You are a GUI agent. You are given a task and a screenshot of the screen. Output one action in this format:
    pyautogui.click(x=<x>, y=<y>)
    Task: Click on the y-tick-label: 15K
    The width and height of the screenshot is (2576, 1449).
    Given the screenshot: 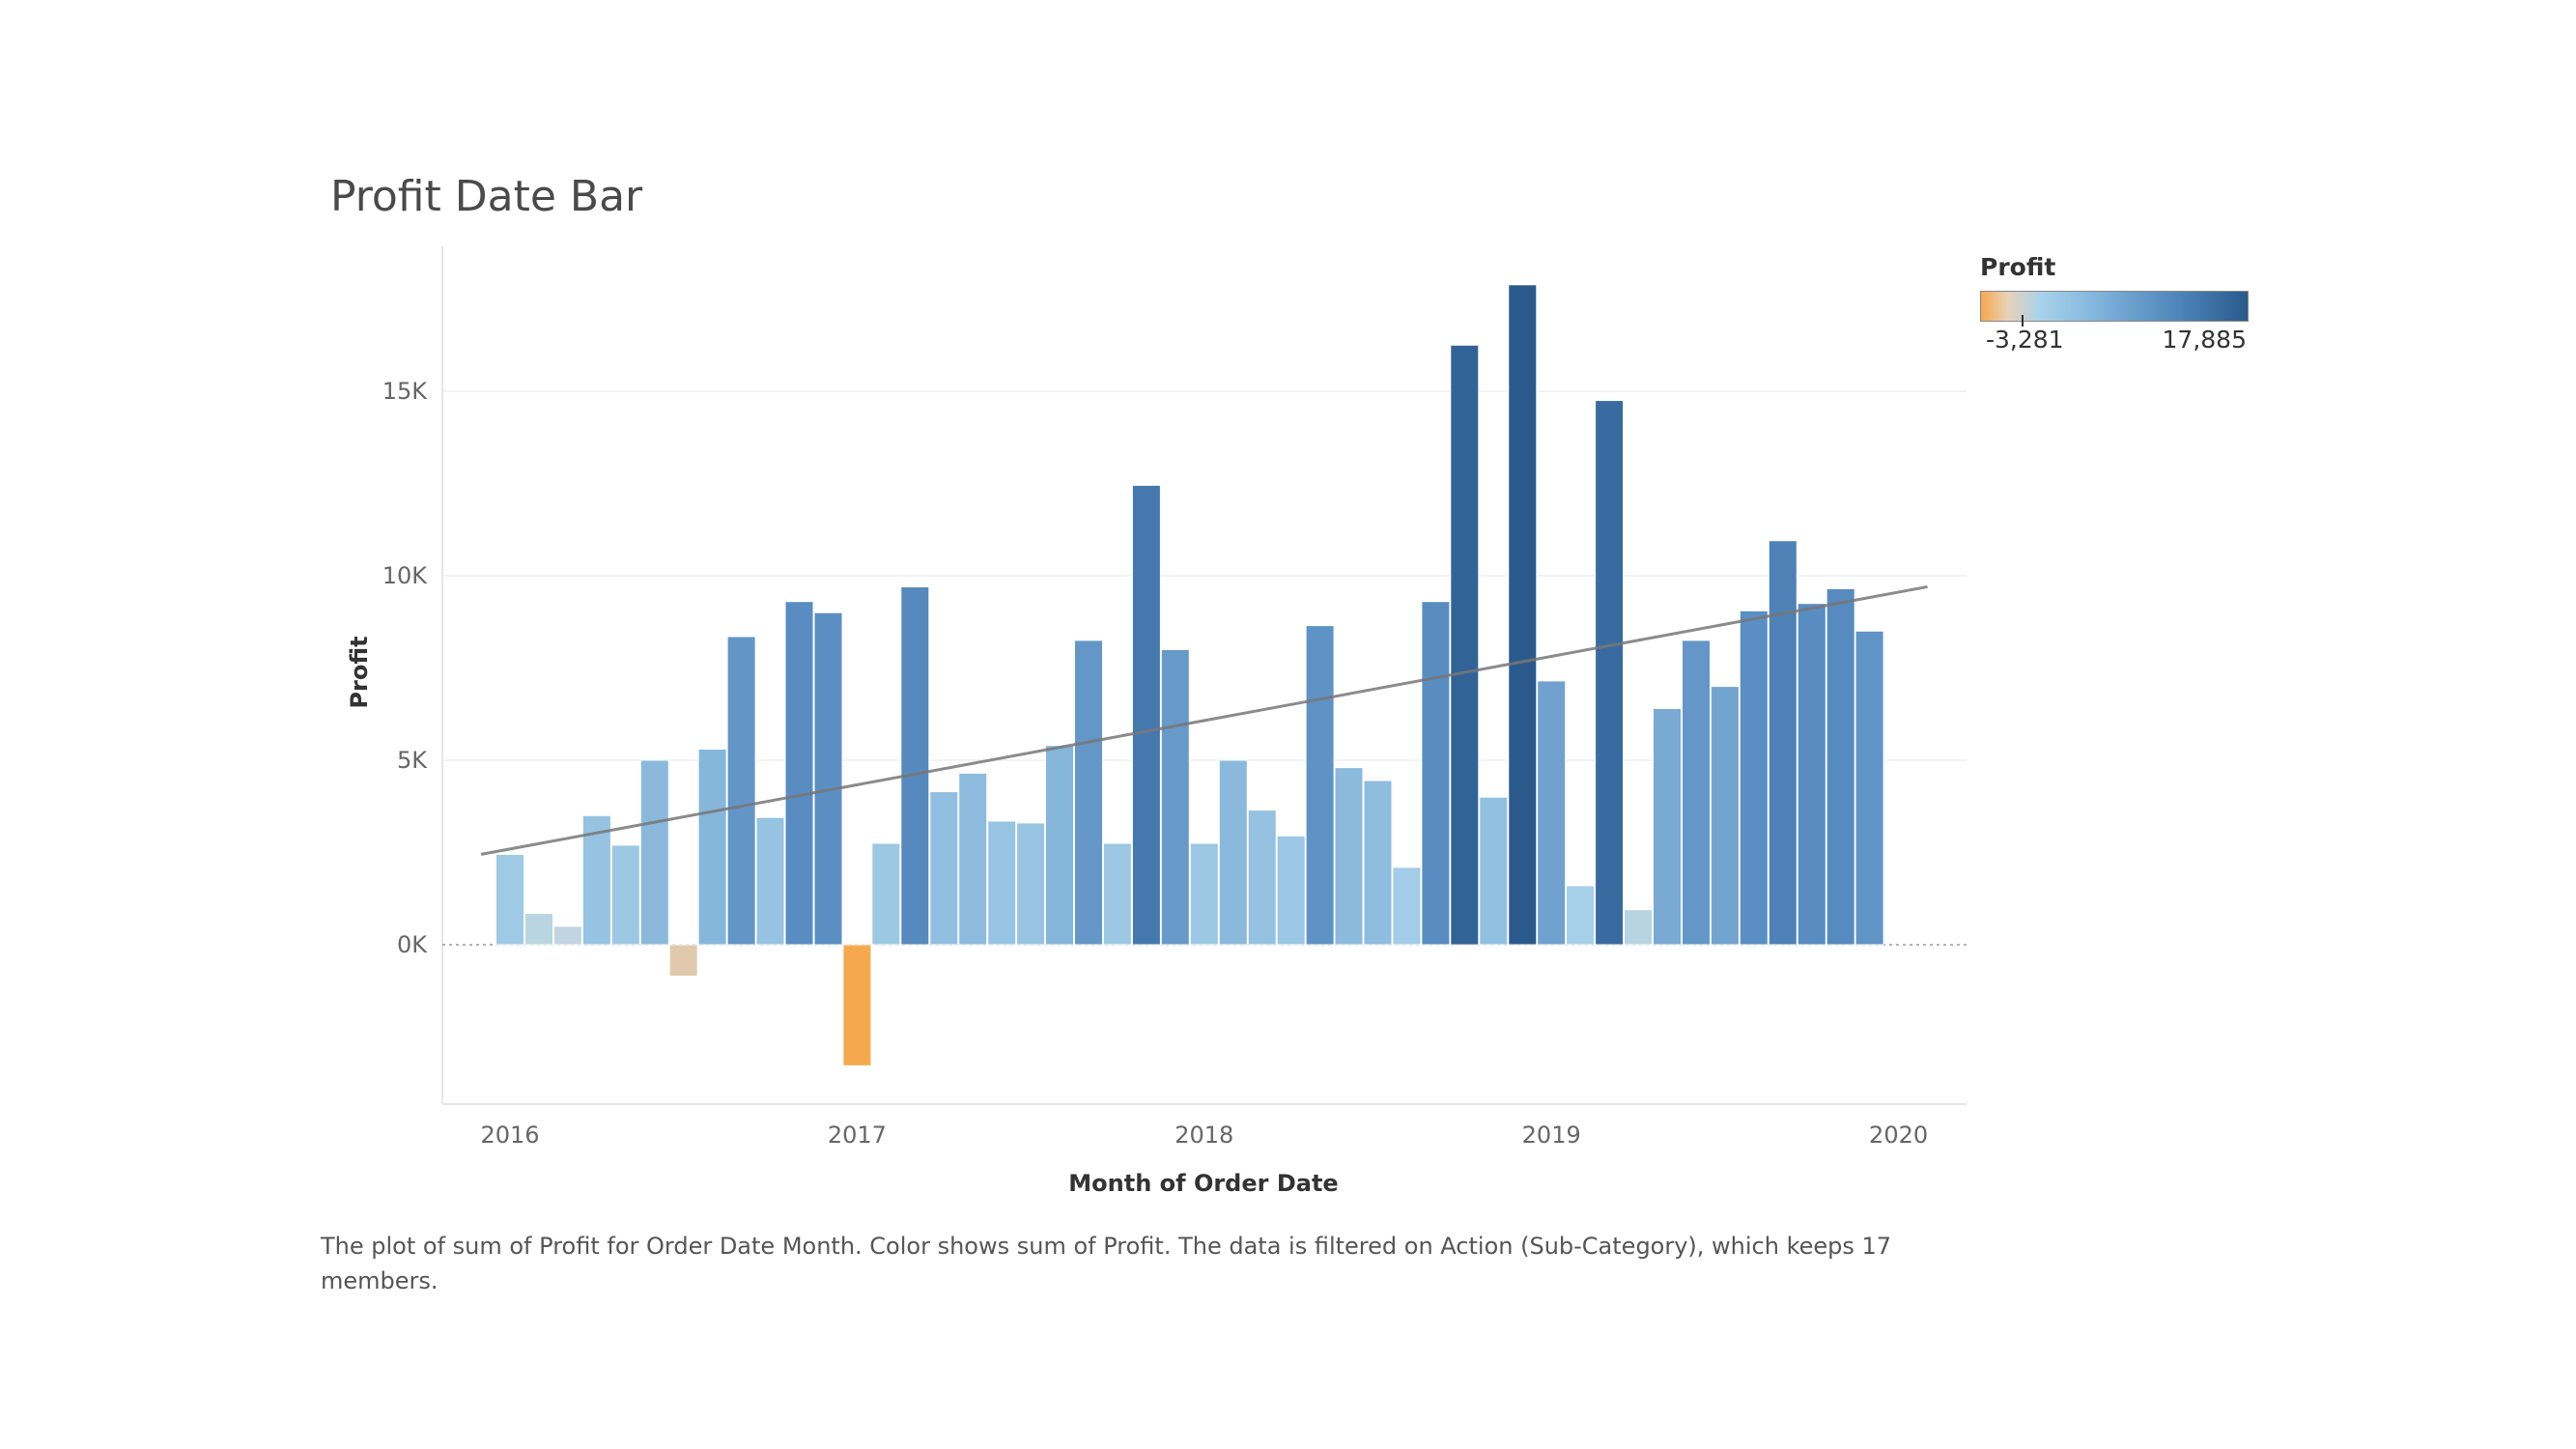 What is the action you would take?
    pyautogui.click(x=405, y=391)
    